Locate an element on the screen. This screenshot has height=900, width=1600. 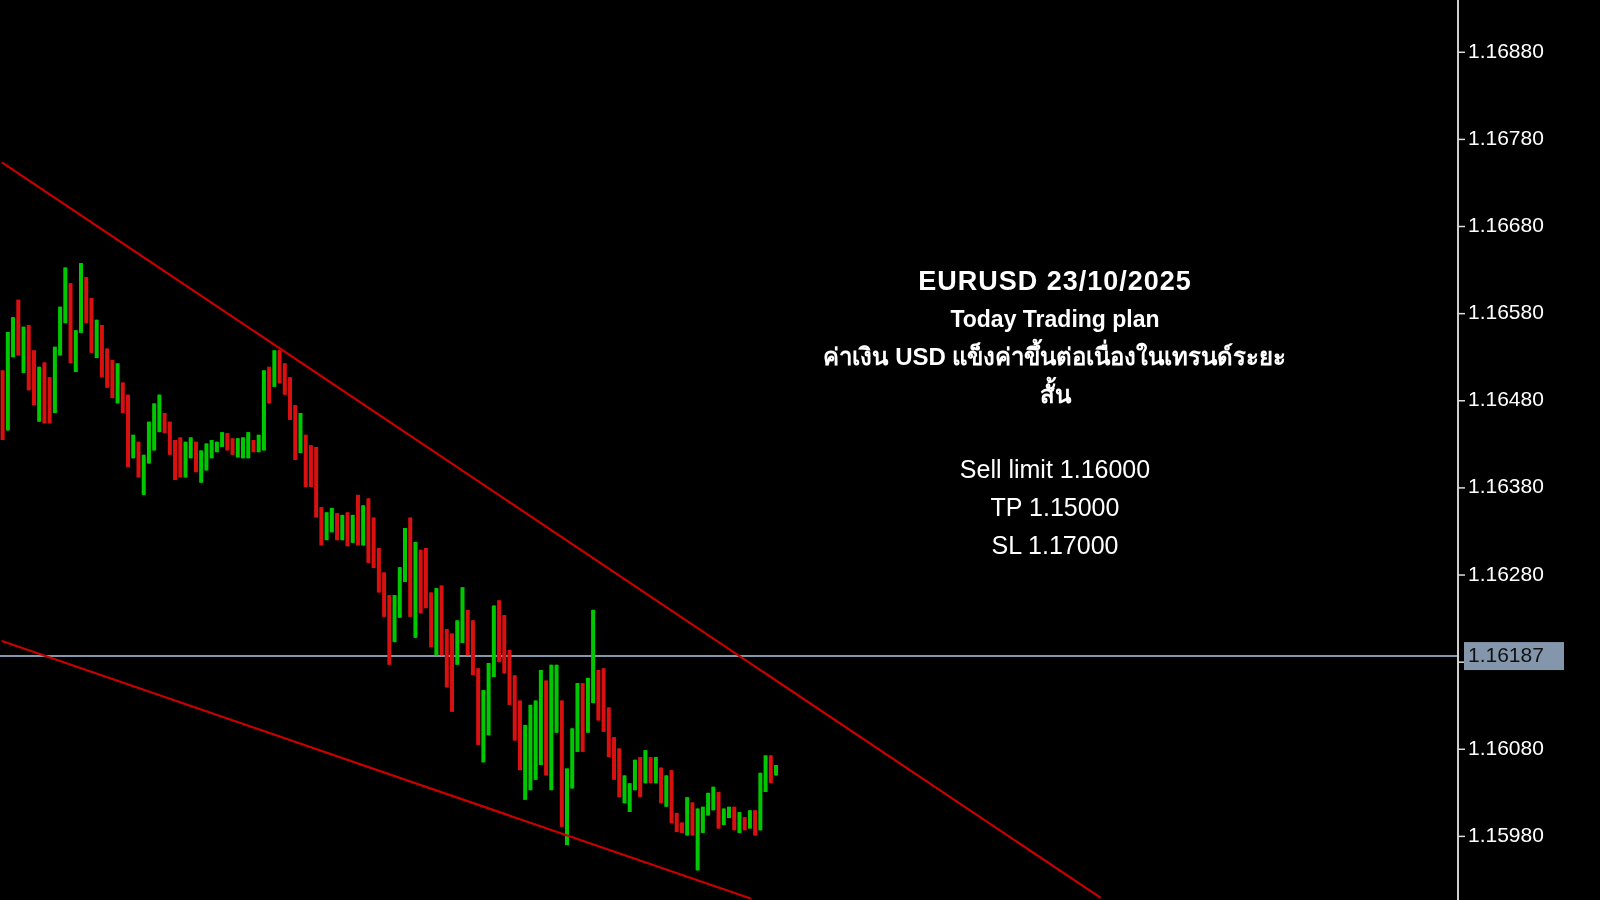
text: EURUSD 23/10/2025 is located at coordinates (1055, 281).